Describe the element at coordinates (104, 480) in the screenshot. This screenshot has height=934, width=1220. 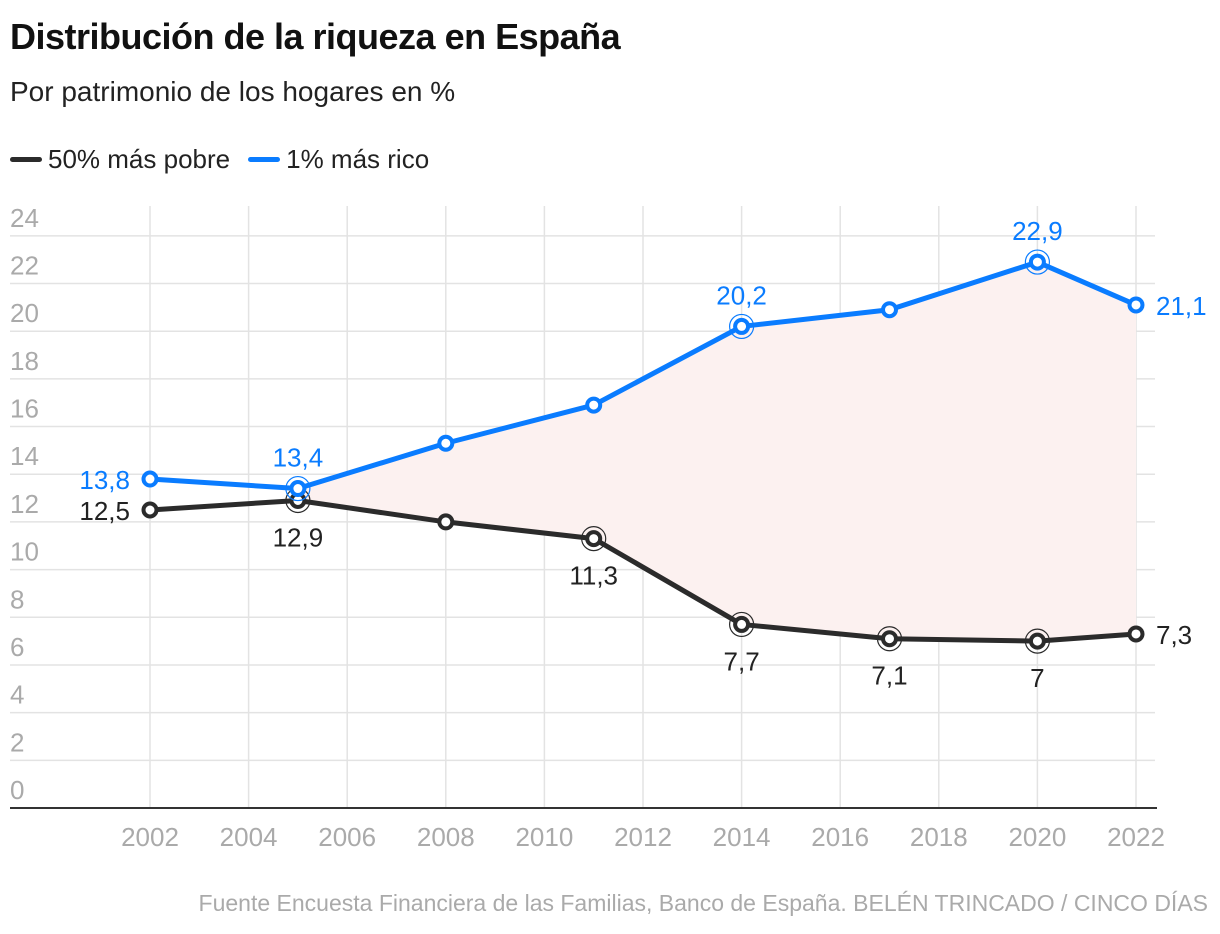
I see `data-label: 13,8` at that location.